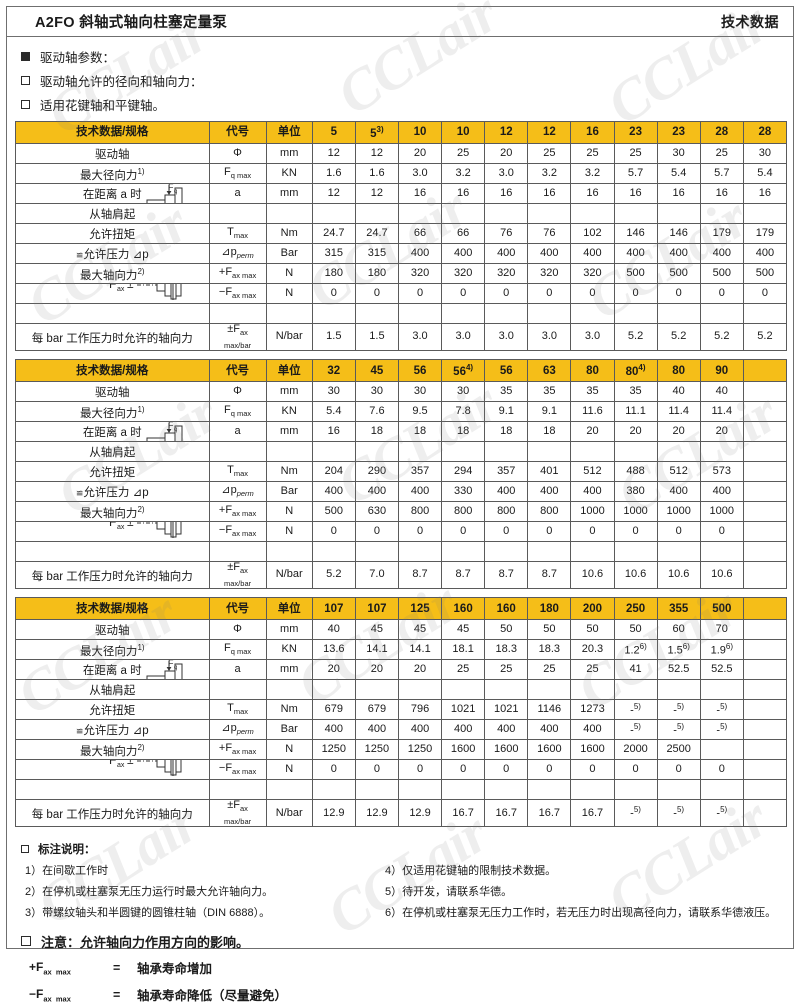 This screenshot has height=1008, width=800. I want to click on cell-value: 18.3, so click(549, 650).